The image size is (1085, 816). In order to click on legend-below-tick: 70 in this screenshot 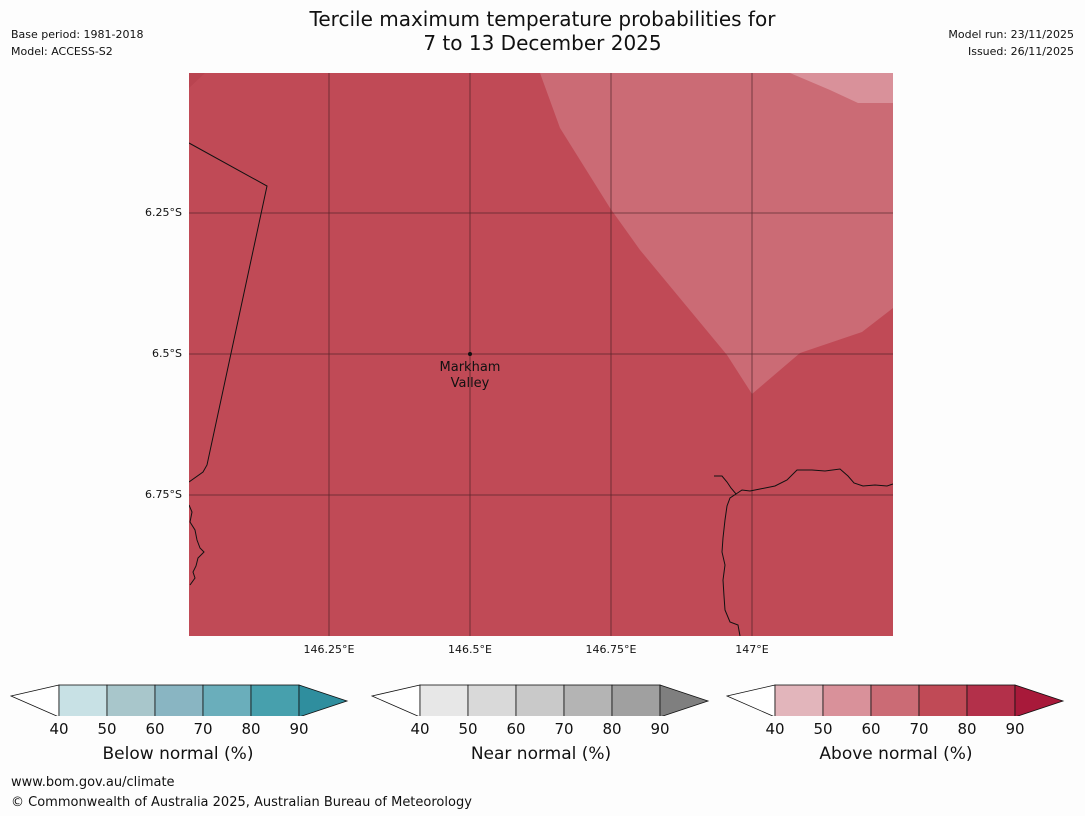, I will do `click(203, 729)`.